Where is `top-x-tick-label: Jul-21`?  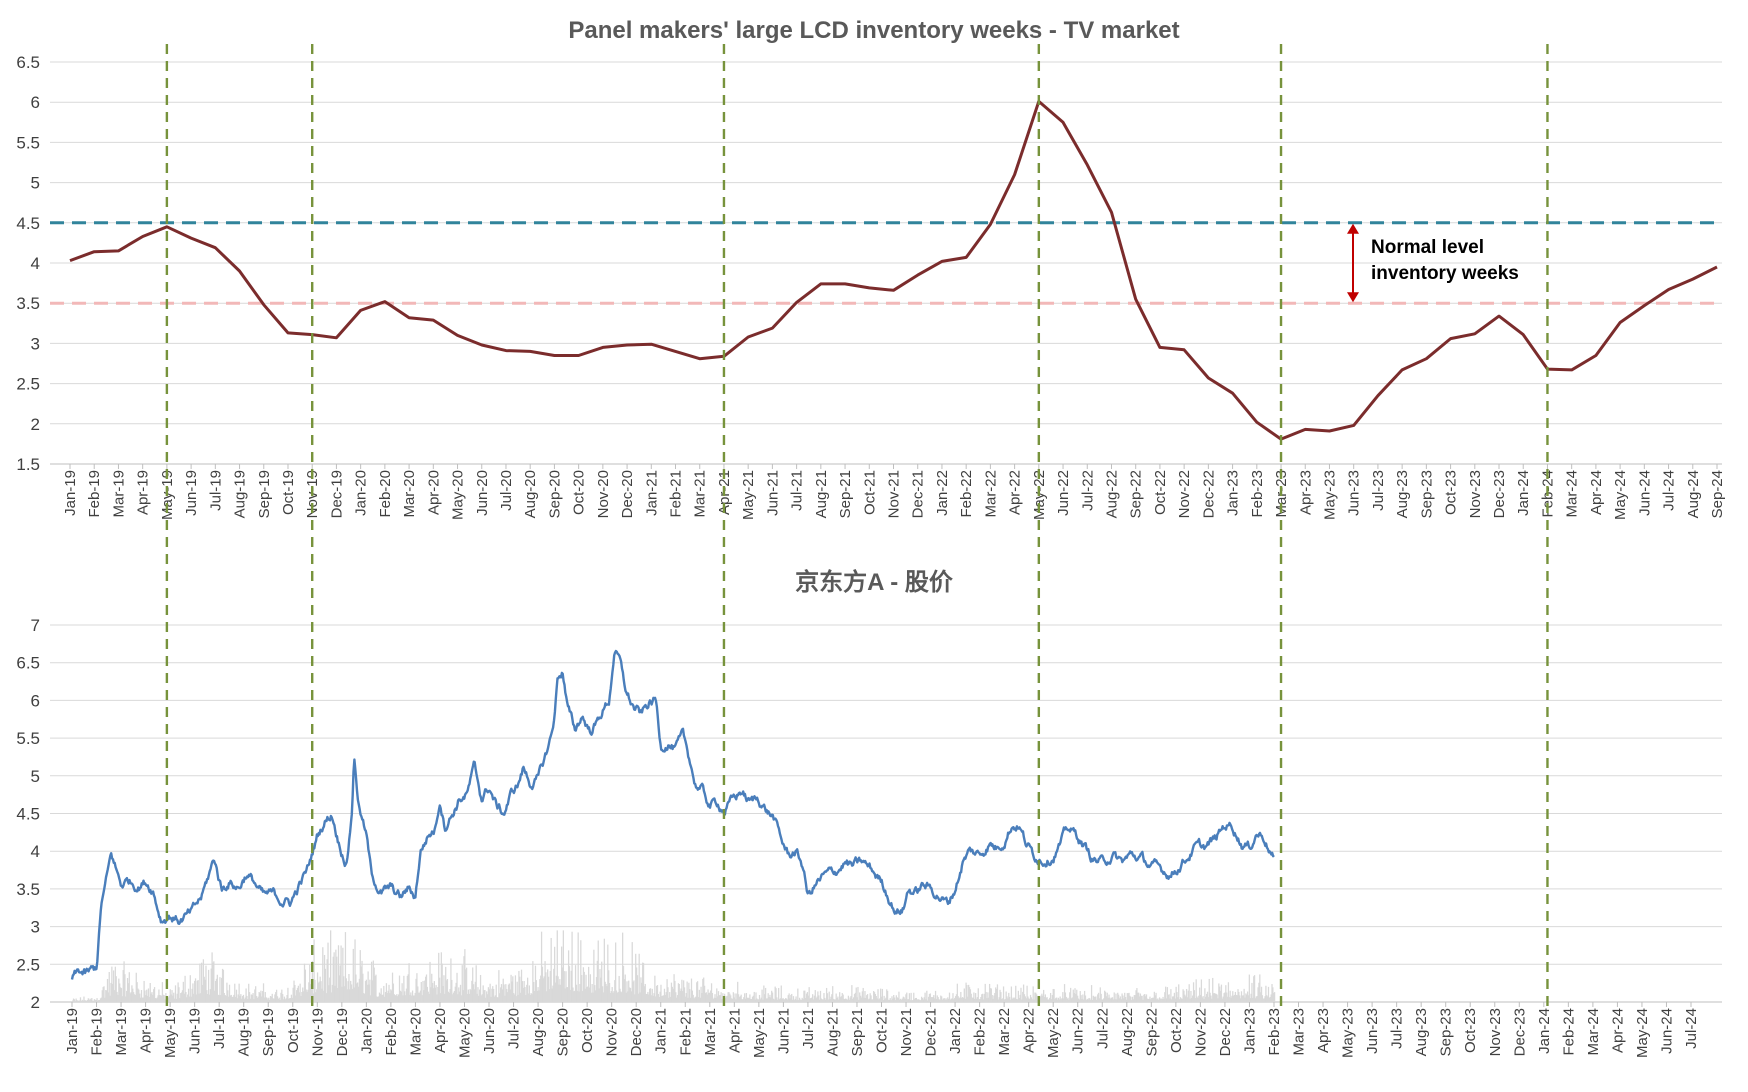 top-x-tick-label: Jul-21 is located at coordinates (797, 490).